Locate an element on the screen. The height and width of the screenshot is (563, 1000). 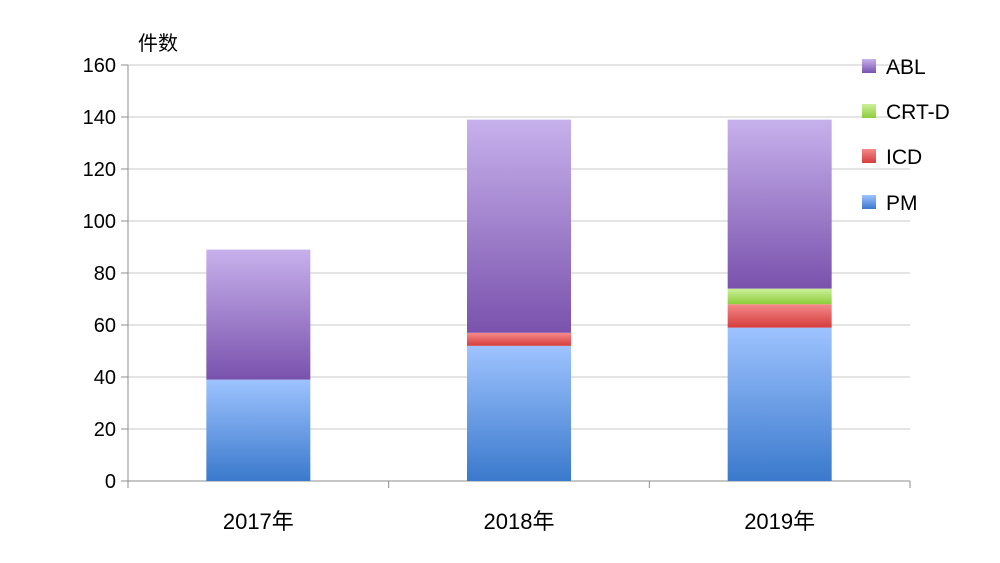
y-axis-unit-label: 件数 is located at coordinates (158, 43).